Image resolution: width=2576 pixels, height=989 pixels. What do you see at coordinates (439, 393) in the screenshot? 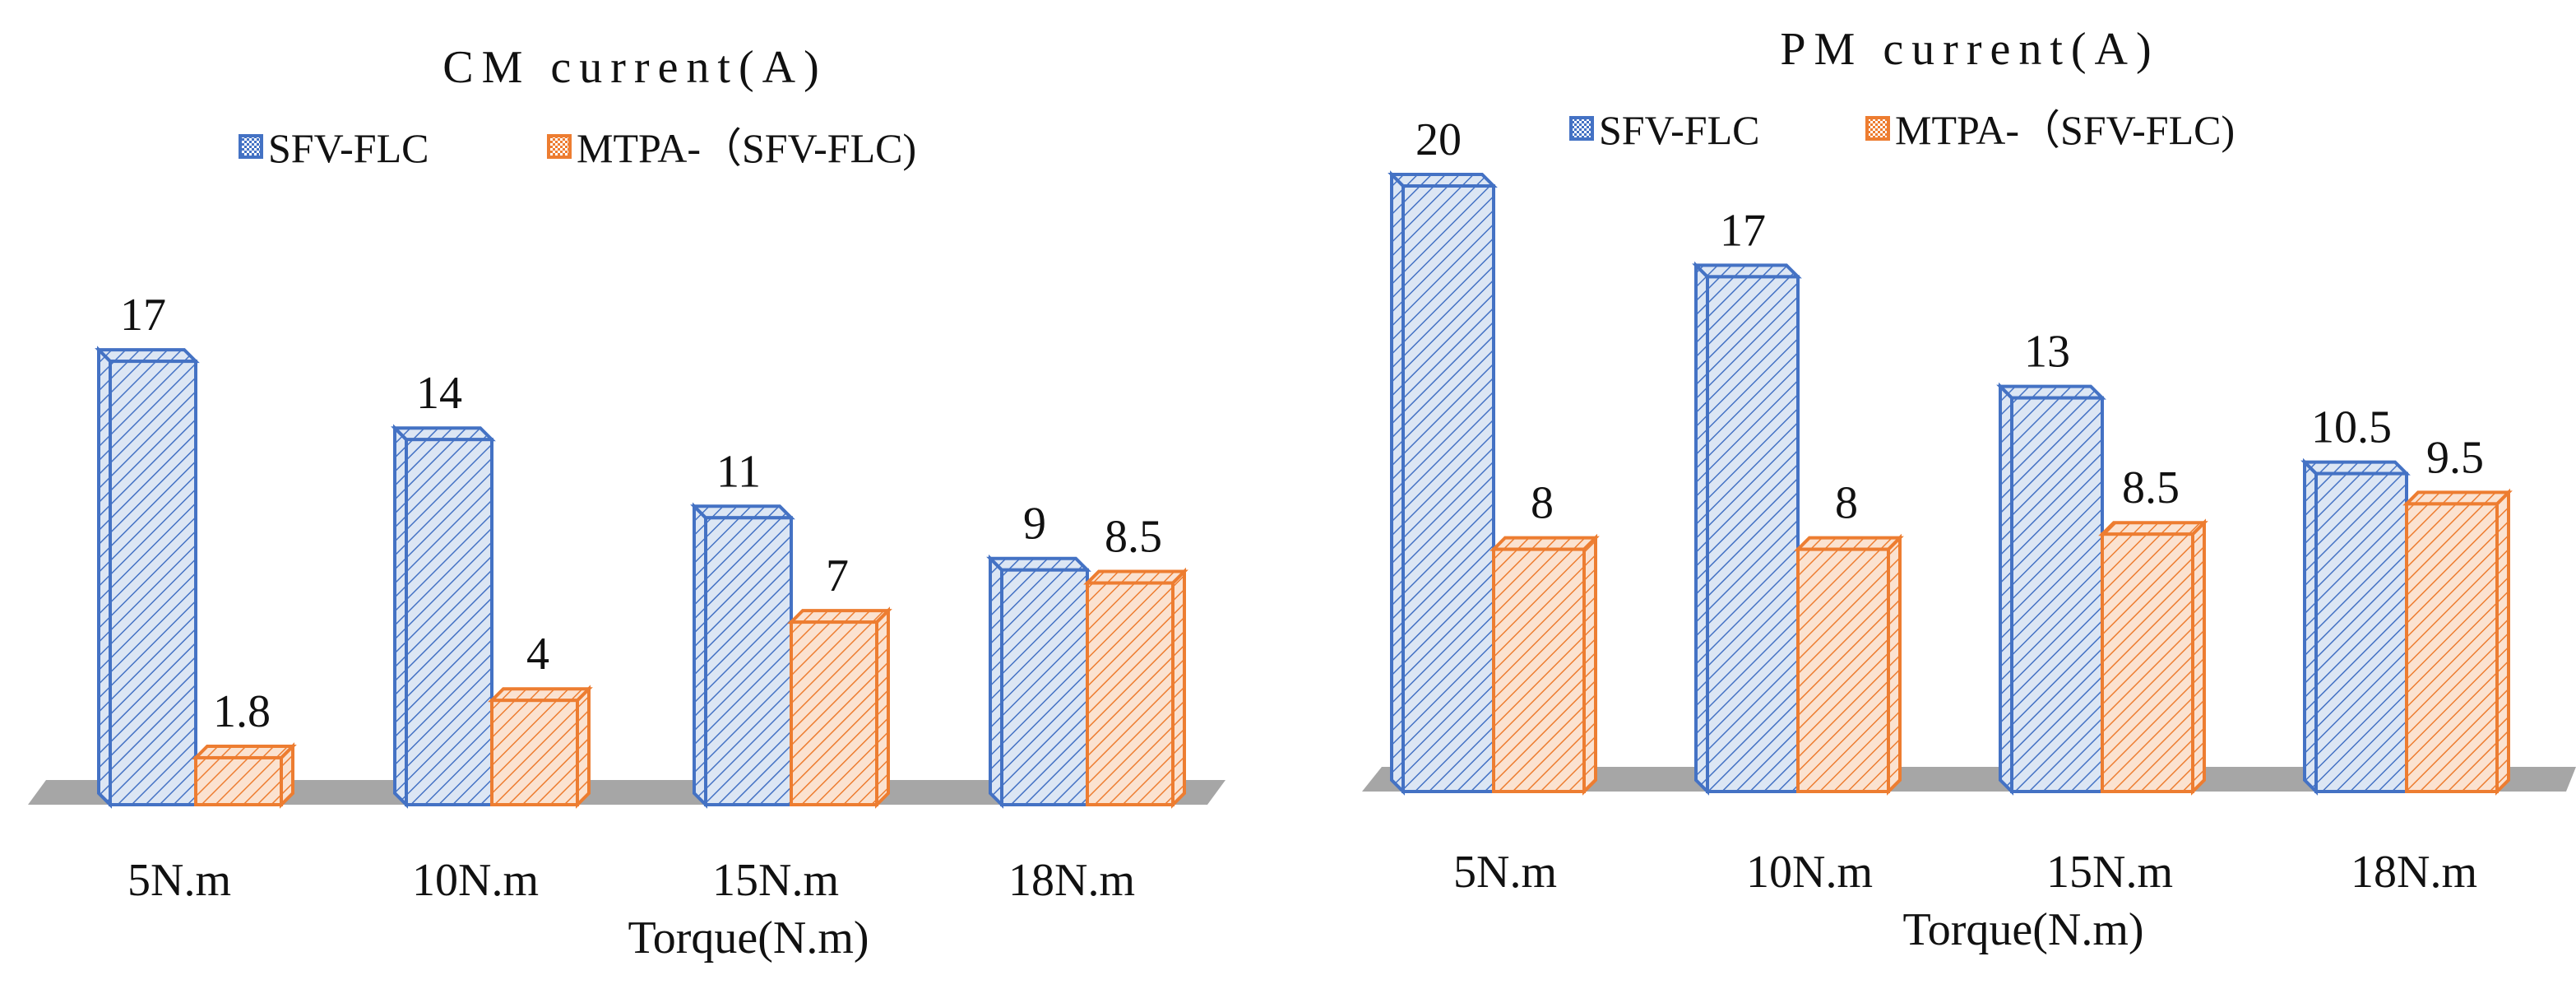
I see `data-label: 14` at bounding box center [439, 393].